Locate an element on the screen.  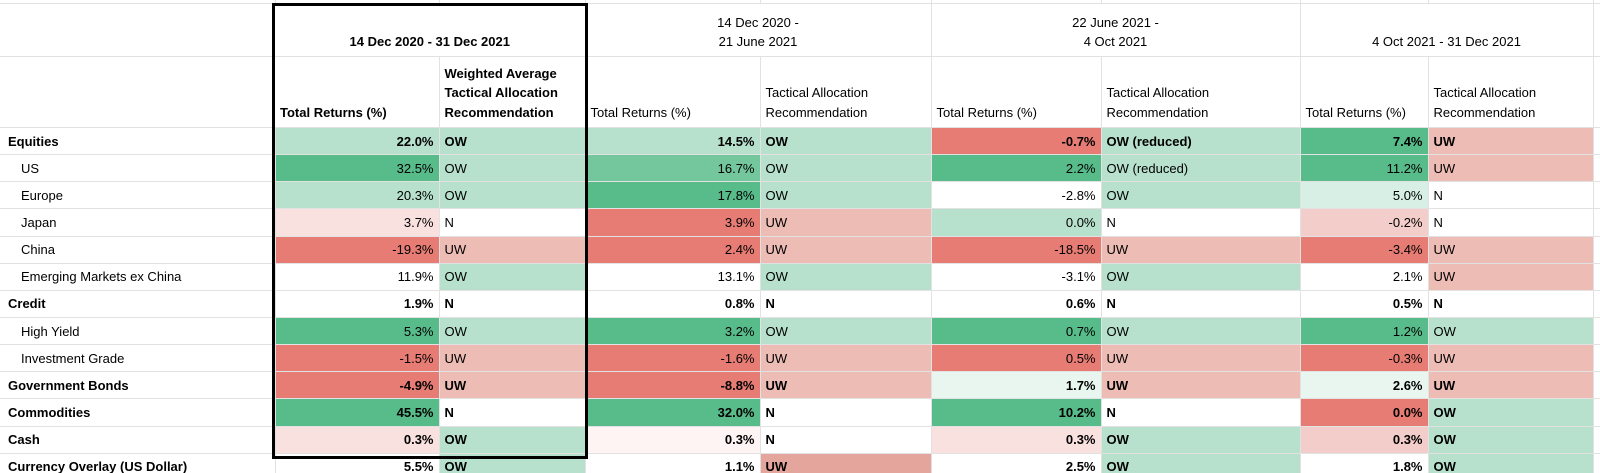
return-value-cell: -0.3% is located at coordinates (1364, 358).